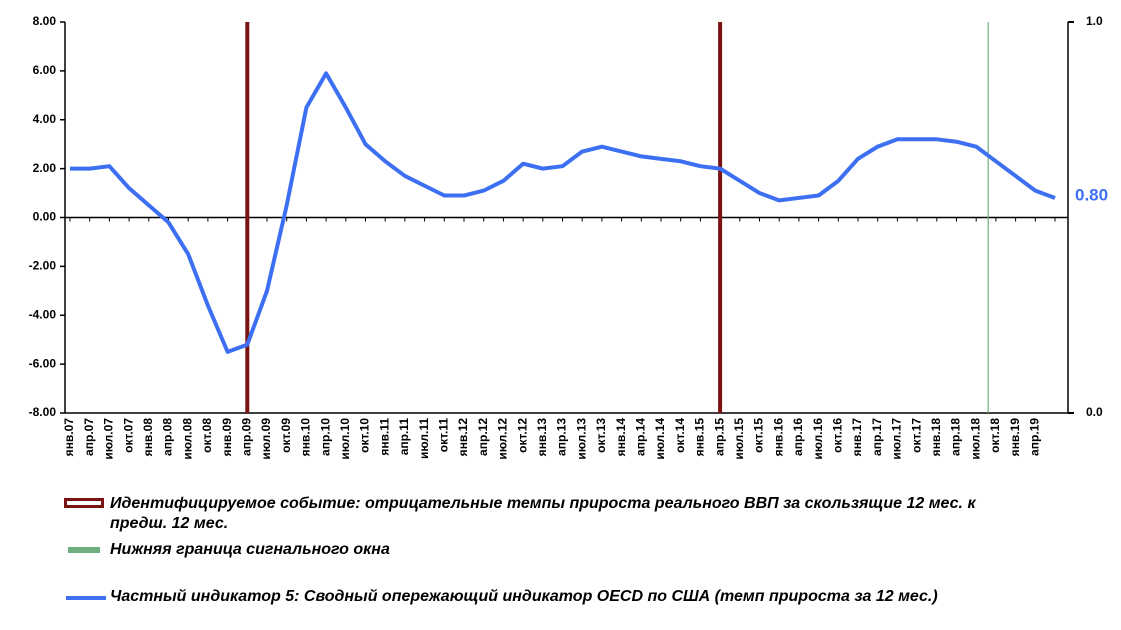 The width and height of the screenshot is (1121, 630). Describe the element at coordinates (187, 439) in the screenshot. I see `x-tick-label: июл.08` at that location.